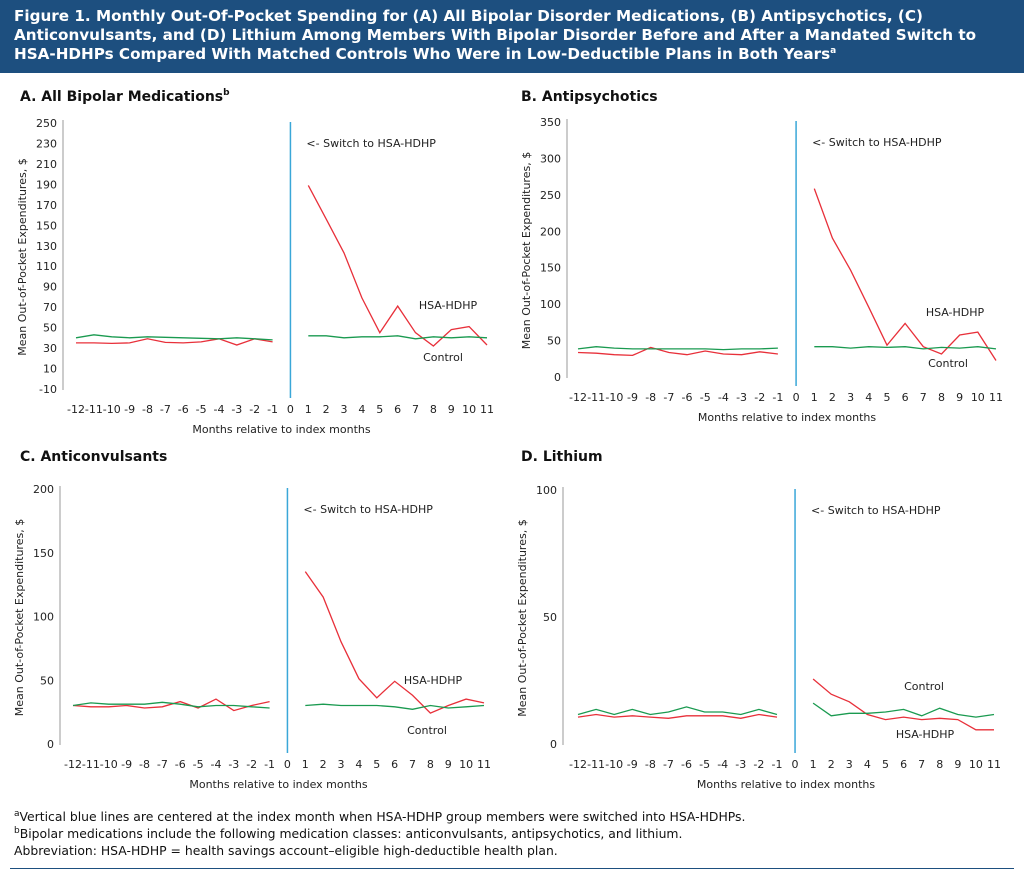  Describe the element at coordinates (46, 266) in the screenshot. I see `y-tick-label: 110` at that location.